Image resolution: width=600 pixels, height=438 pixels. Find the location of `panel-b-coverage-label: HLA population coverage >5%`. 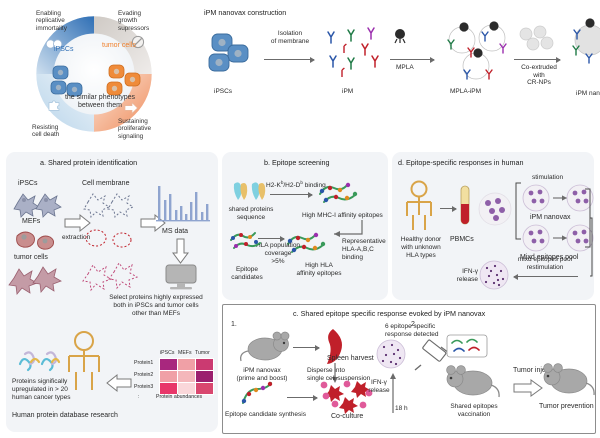

panel-b-coverage-label: HLA population coverage >5% is located at coordinates (278, 253).